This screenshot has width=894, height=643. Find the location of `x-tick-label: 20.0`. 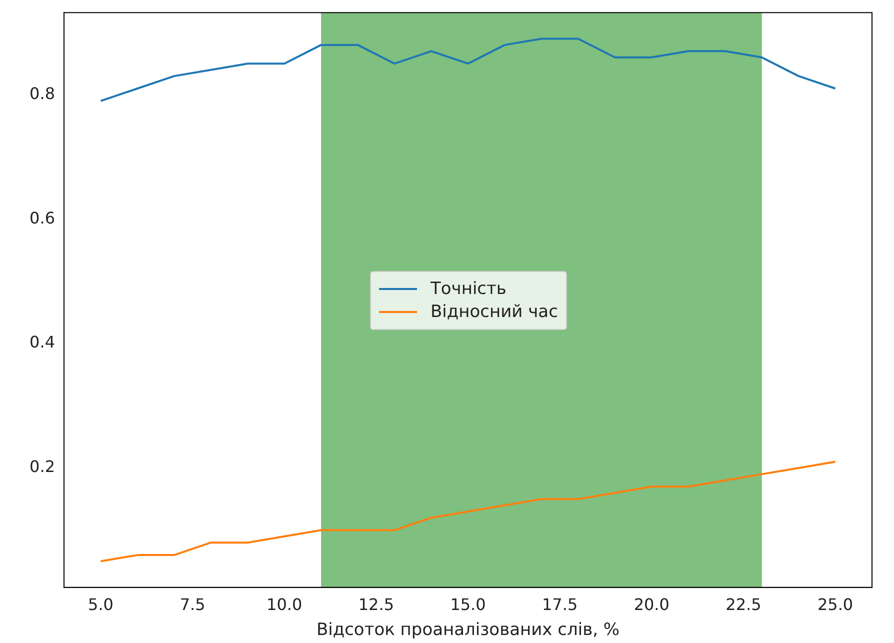

x-tick-label: 20.0 is located at coordinates (652, 604).